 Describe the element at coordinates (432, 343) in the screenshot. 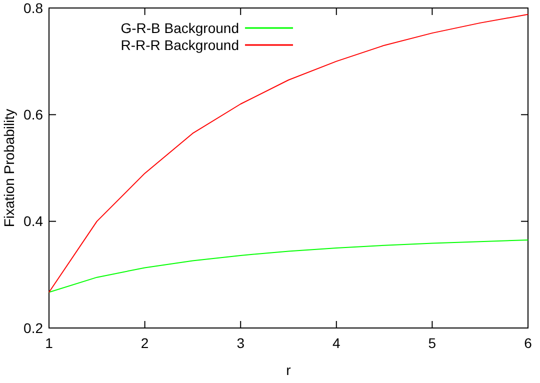

I see `x-tick-label: 5` at that location.